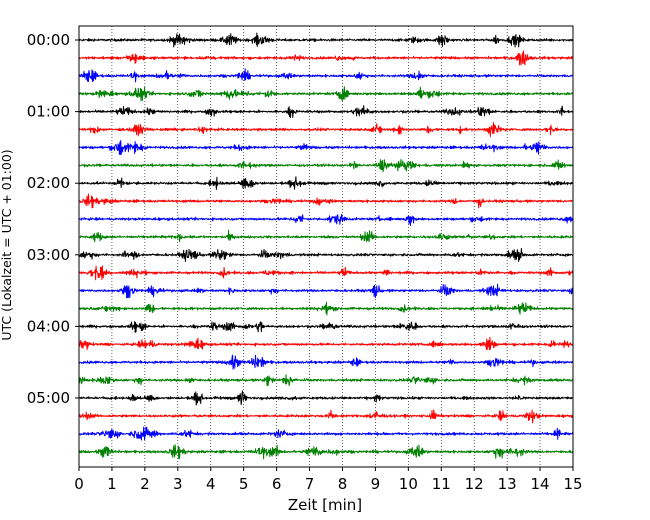  What do you see at coordinates (507, 484) in the screenshot?
I see `x-tick-label: 13` at bounding box center [507, 484].